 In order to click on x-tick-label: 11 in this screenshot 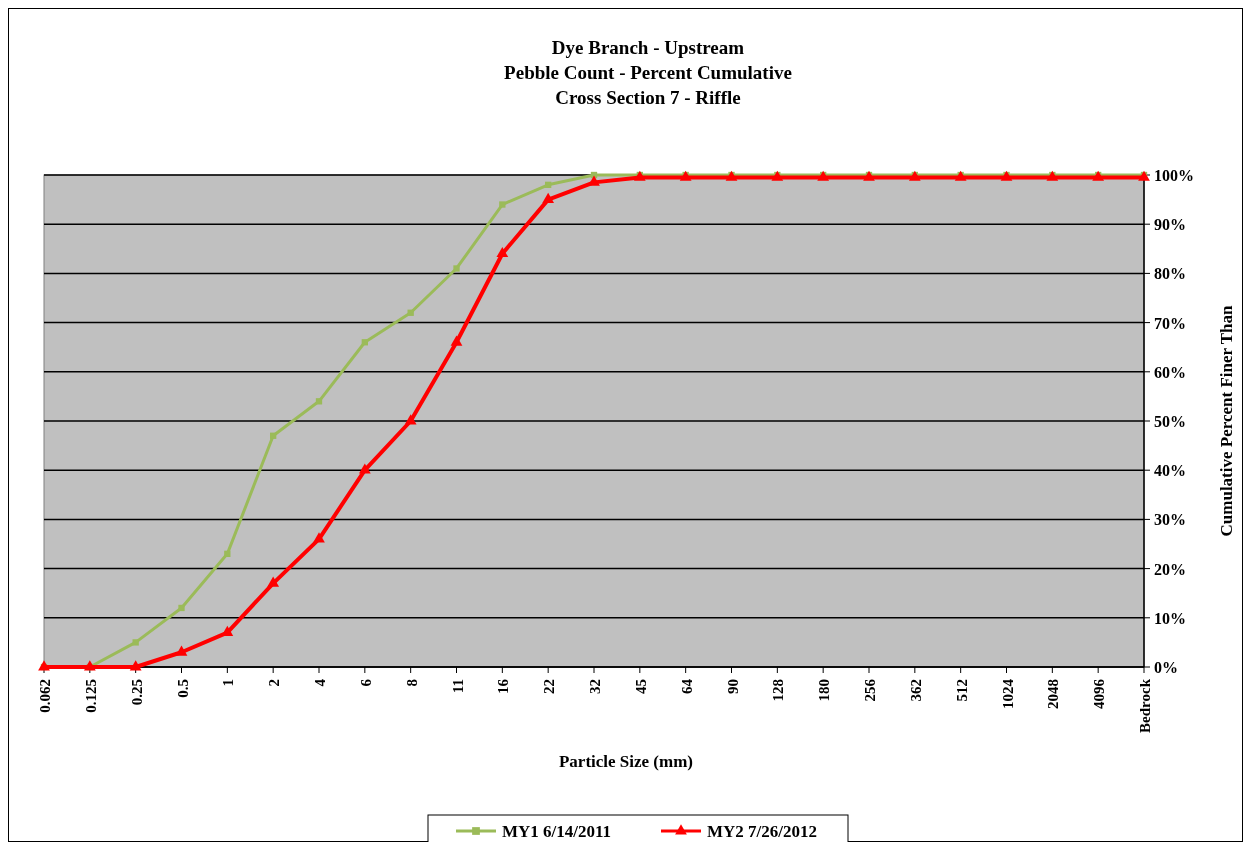, I will do `click(457, 686)`.